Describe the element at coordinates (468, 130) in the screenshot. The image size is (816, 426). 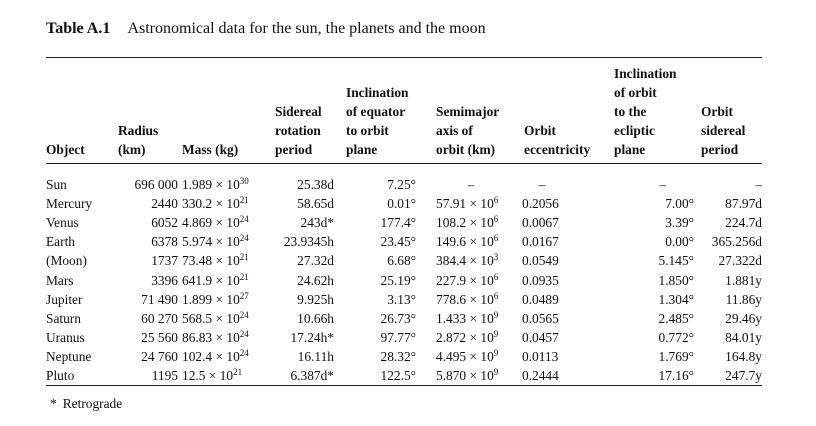
I see `header-semimajor-axis: Semimajor axis of orbit (km)` at that location.